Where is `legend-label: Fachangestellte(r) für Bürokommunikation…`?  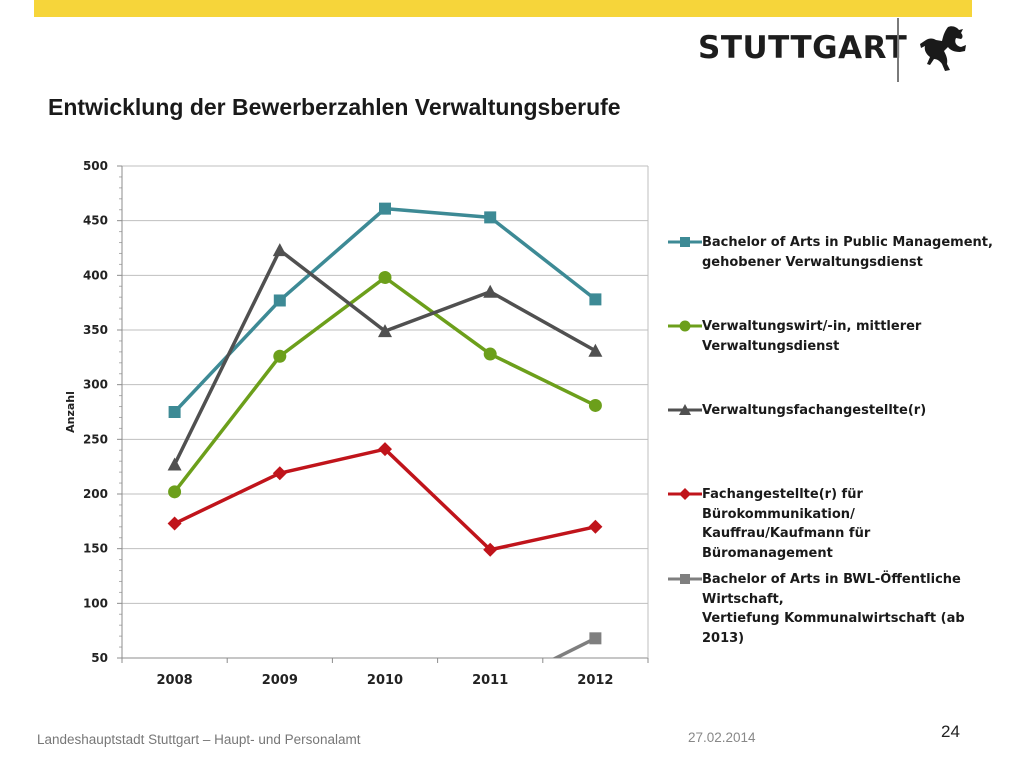 legend-label: Fachangestellte(r) für Bürokommunikation… is located at coordinates (786, 524).